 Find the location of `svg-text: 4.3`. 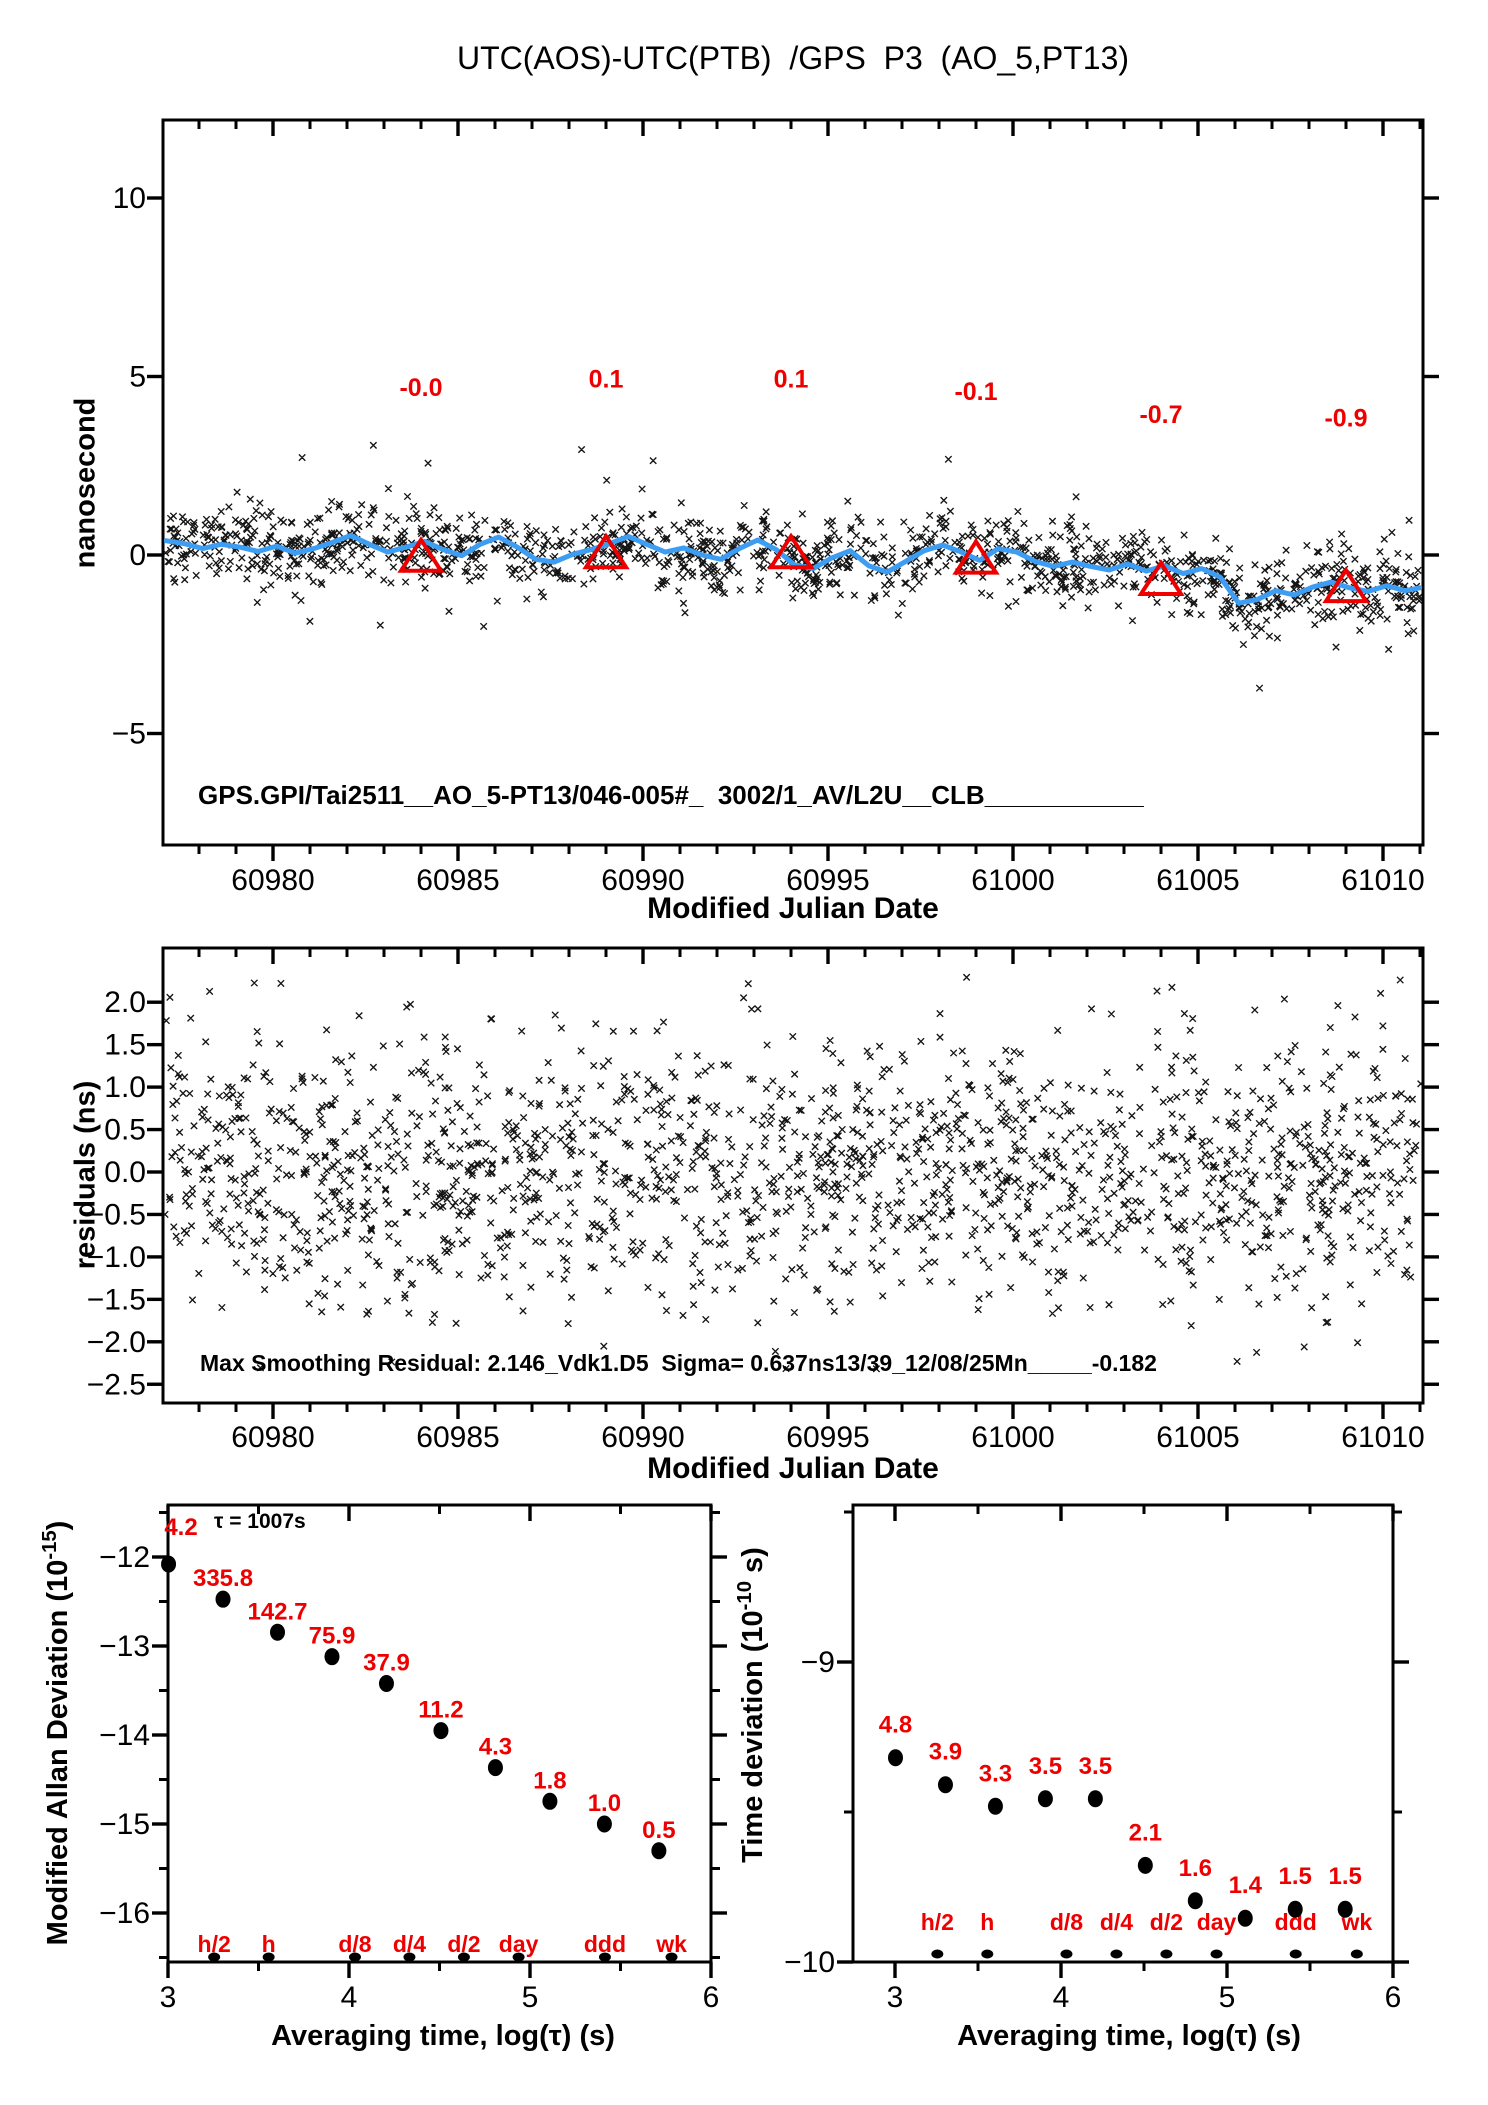

svg-text: 4.3 is located at coordinates (495, 1747).